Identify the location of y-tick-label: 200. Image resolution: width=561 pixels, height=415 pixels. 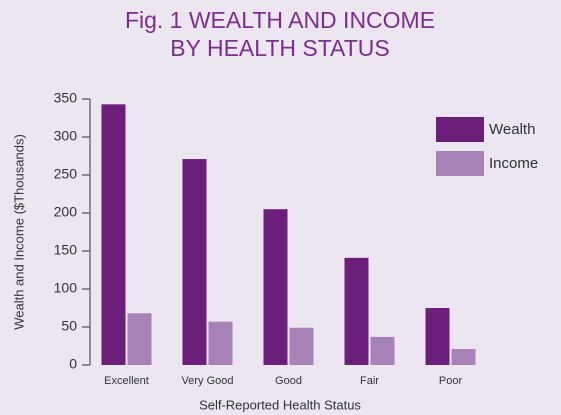
(66, 212).